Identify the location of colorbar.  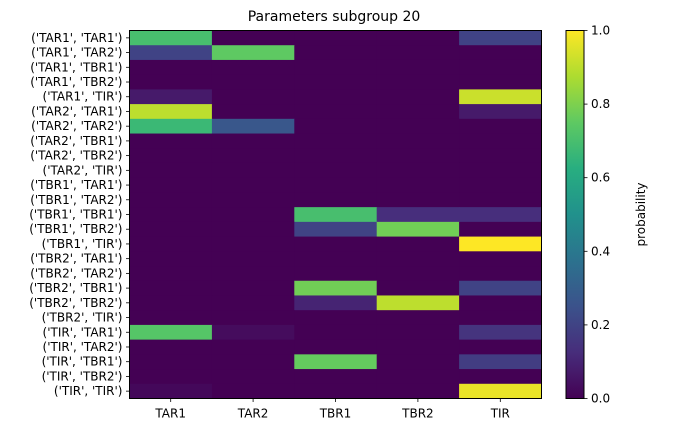
(575, 214).